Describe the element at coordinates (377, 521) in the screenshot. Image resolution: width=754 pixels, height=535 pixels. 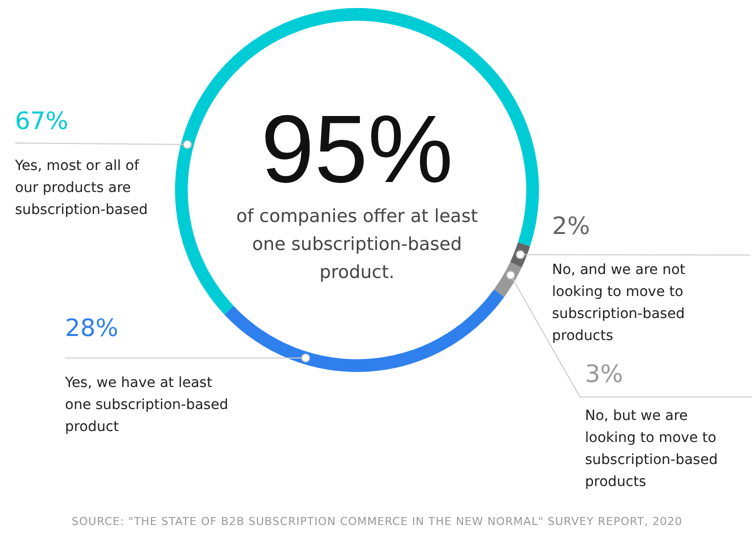
I see `source-note: SOURCE: "THE STATE OF B2B SUBSCRIPTION COMMERCE IN THE NEW NORMAL" SURVEY REPORT, 2020` at that location.